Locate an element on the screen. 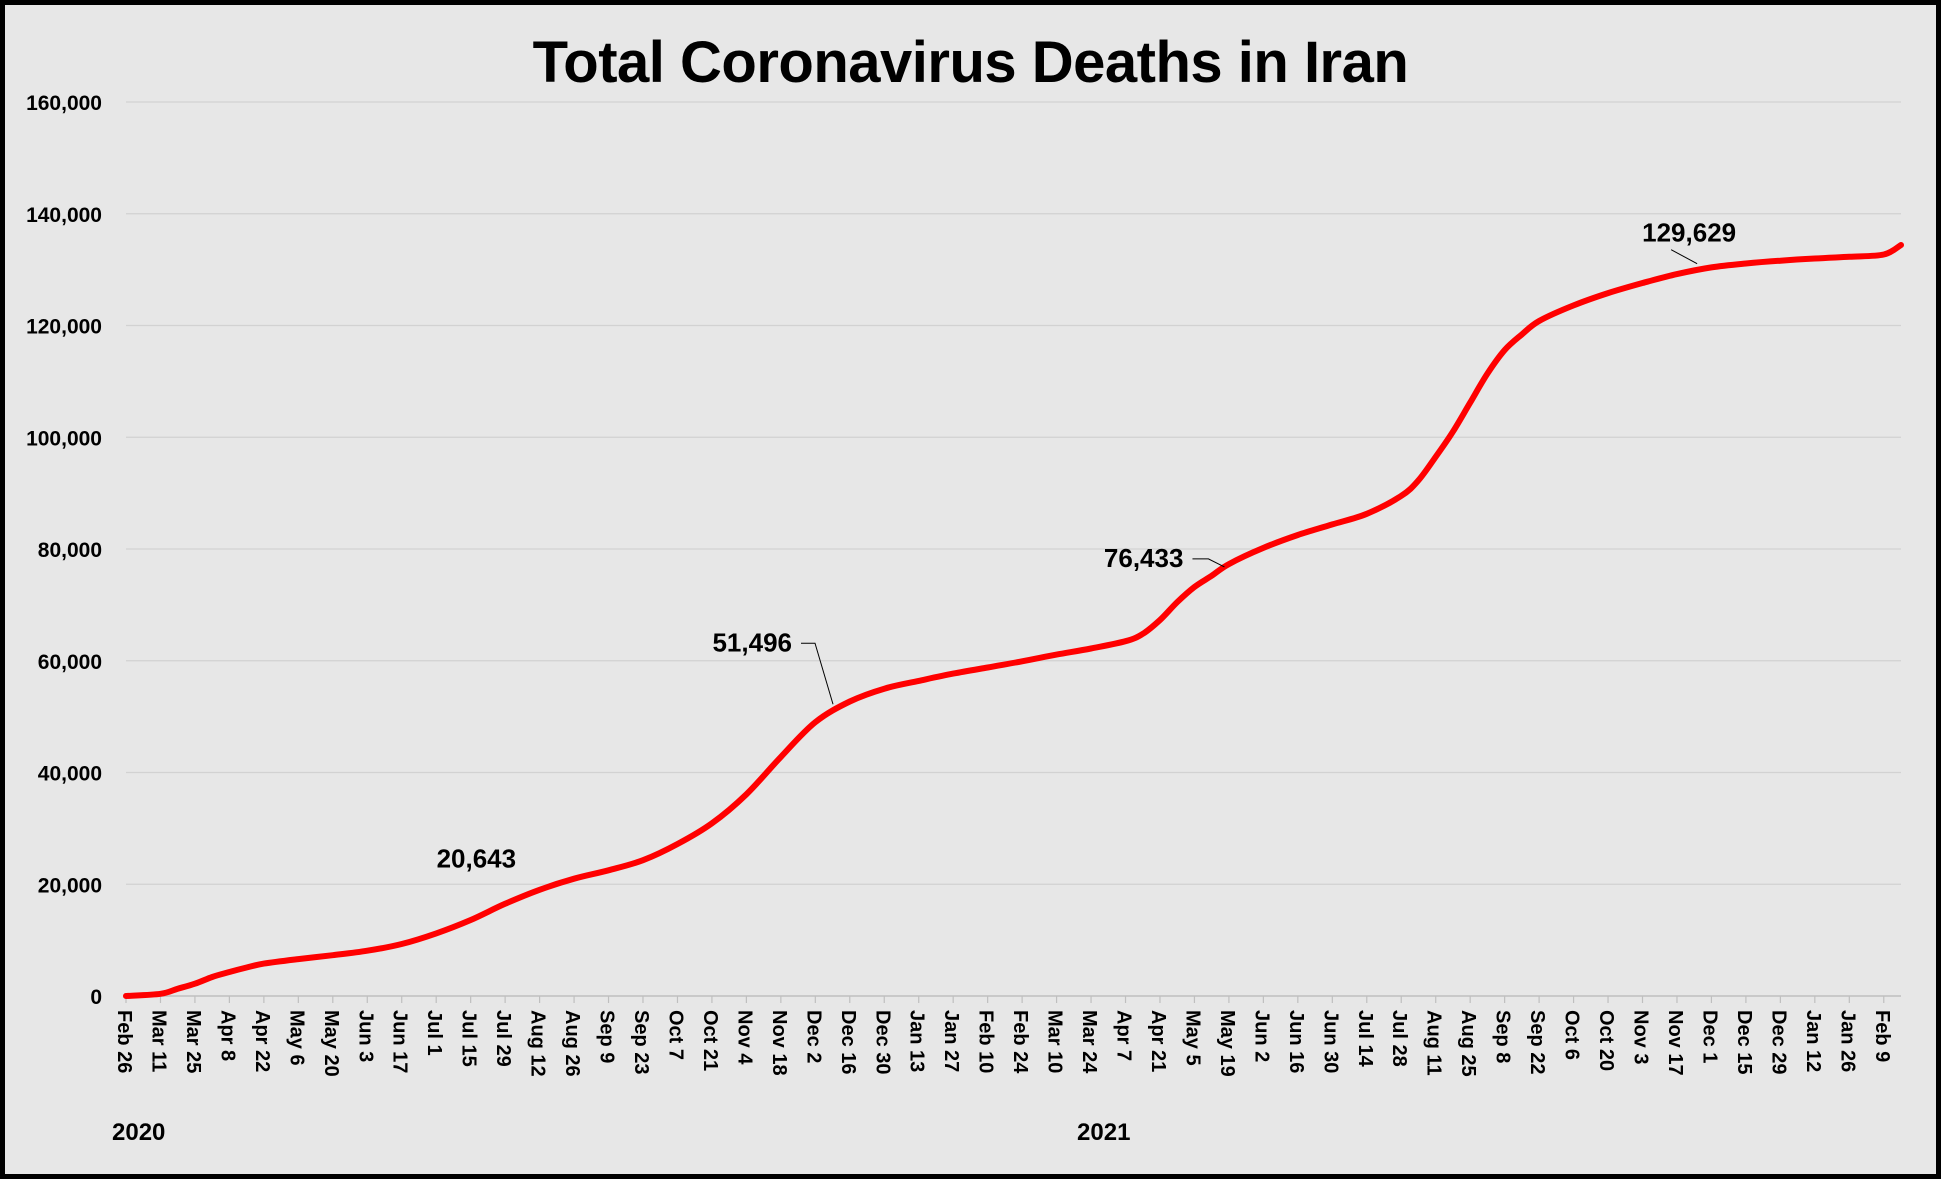  x-tick-label: Nov 18 is located at coordinates (779, 1043).